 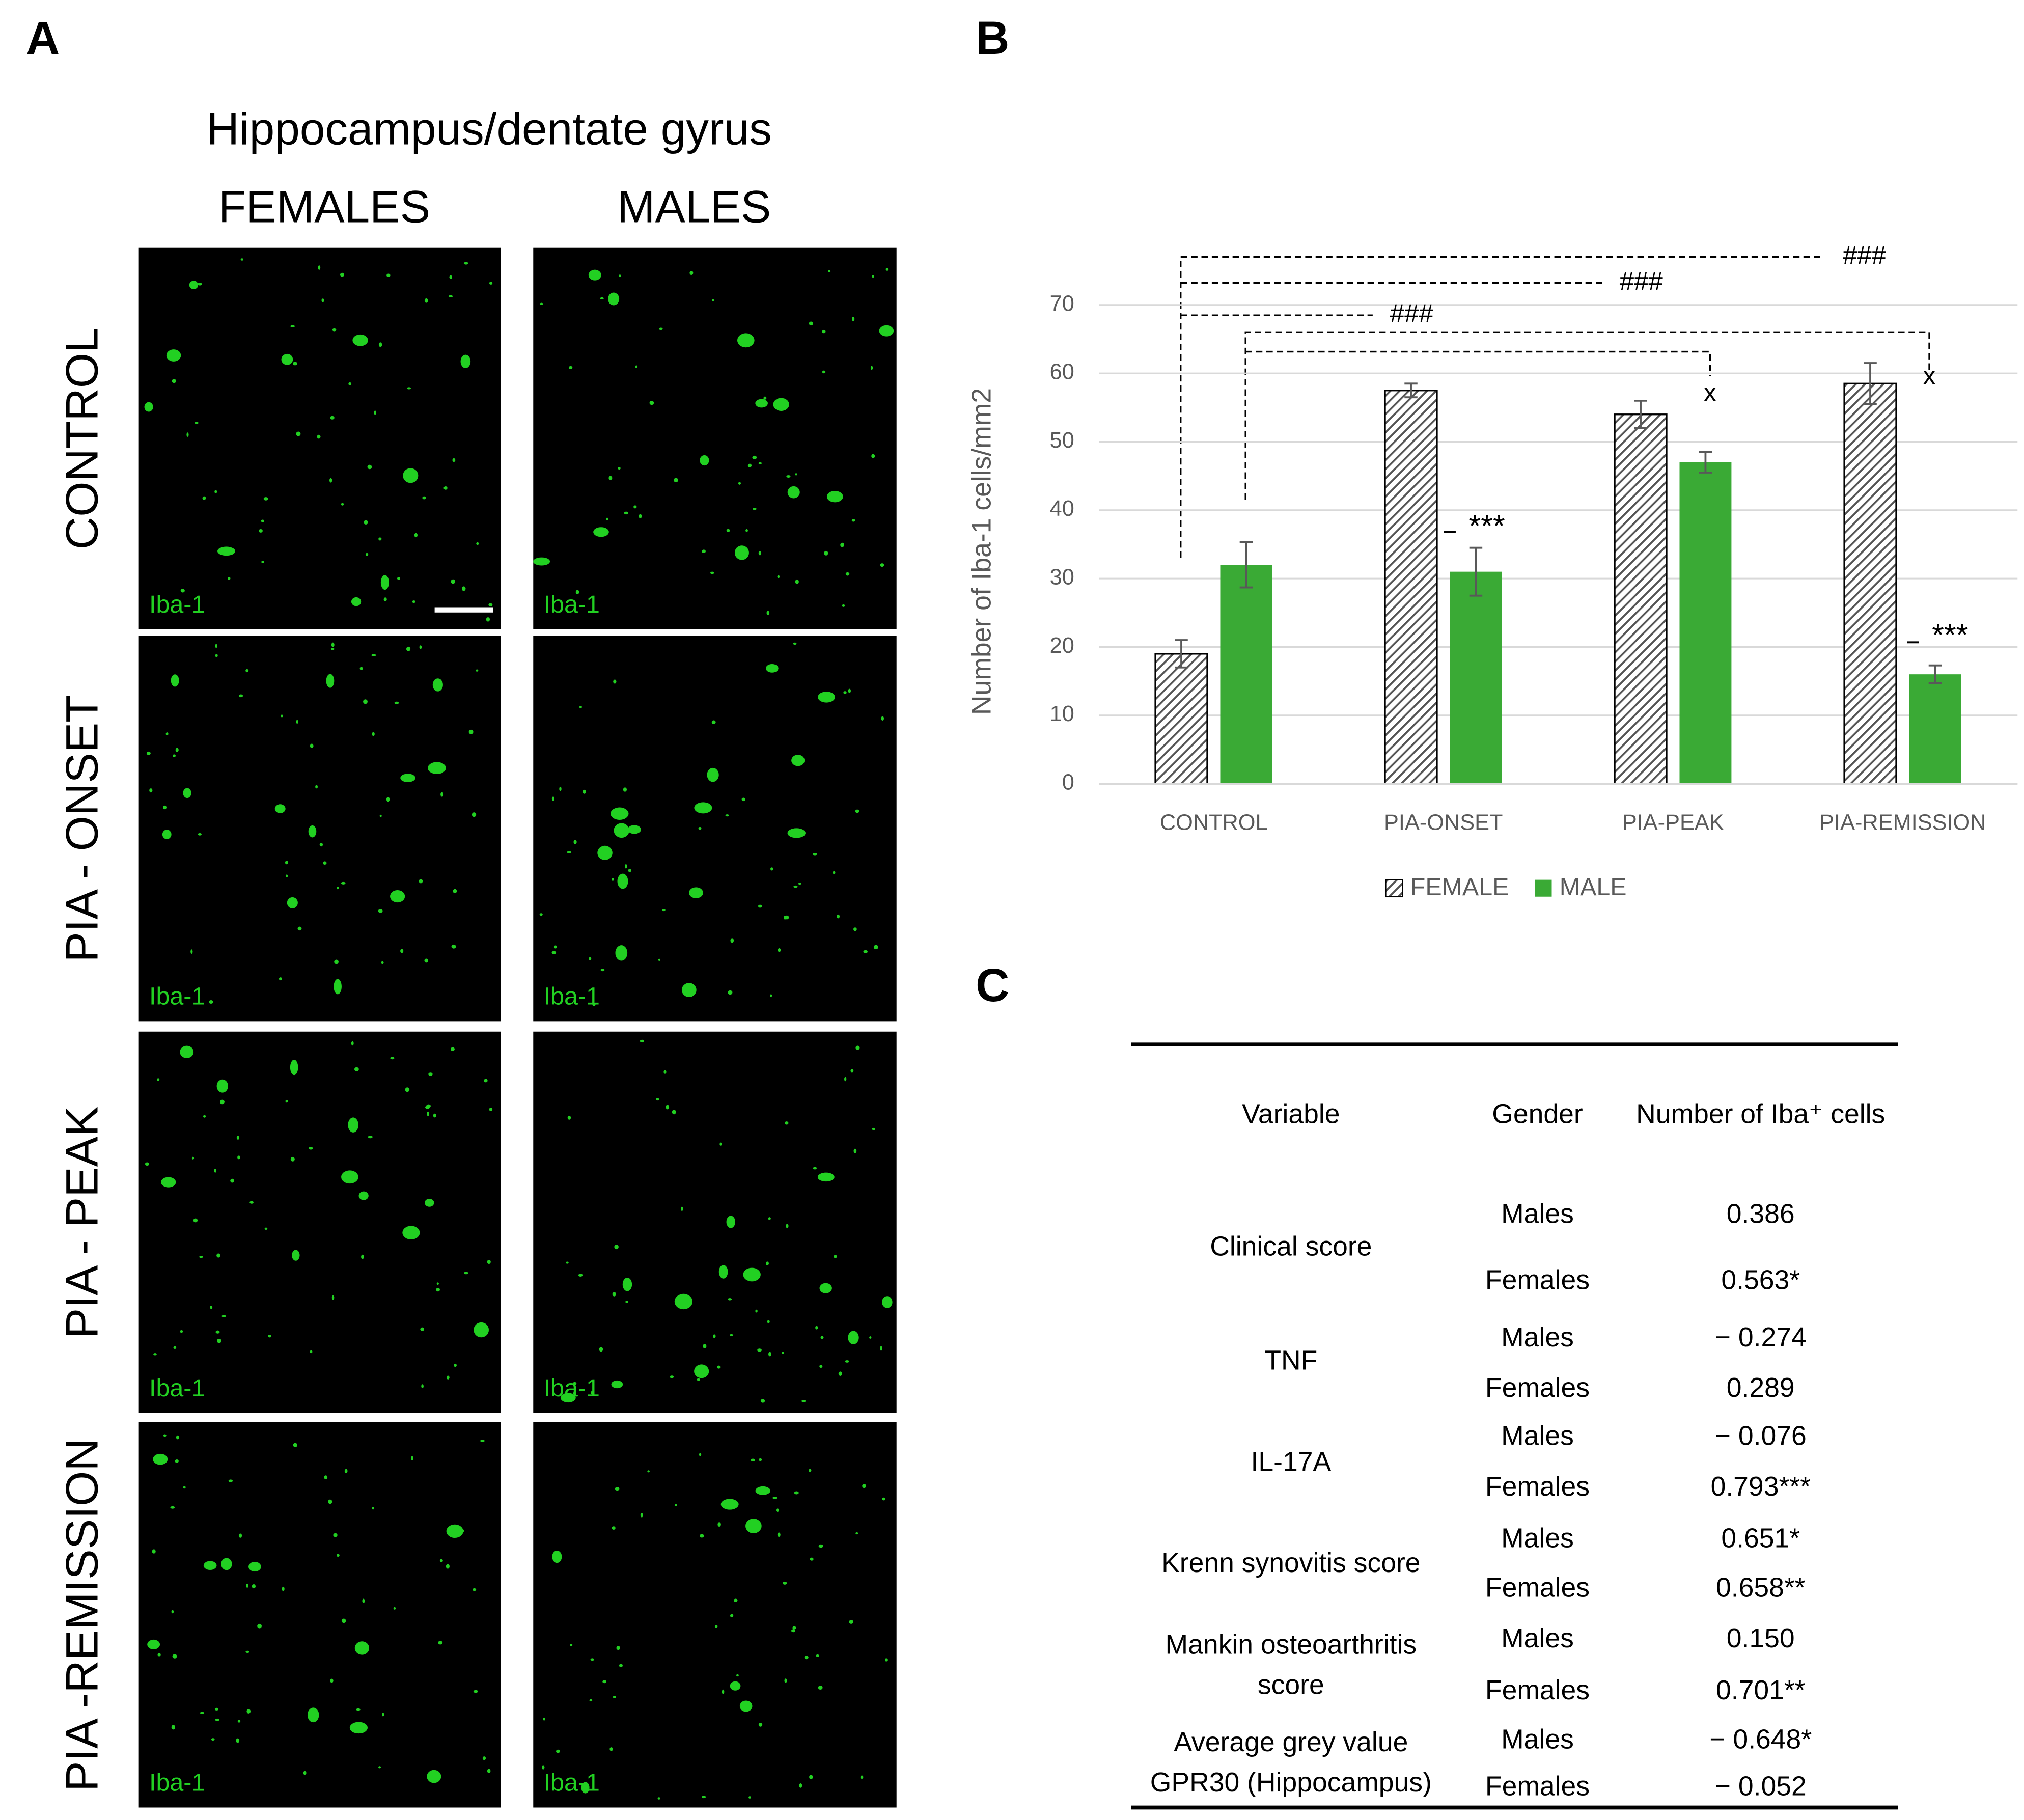 What do you see at coordinates (1291, 1783) in the screenshot?
I see `table-variable: GPR30 (Hippocampus)` at bounding box center [1291, 1783].